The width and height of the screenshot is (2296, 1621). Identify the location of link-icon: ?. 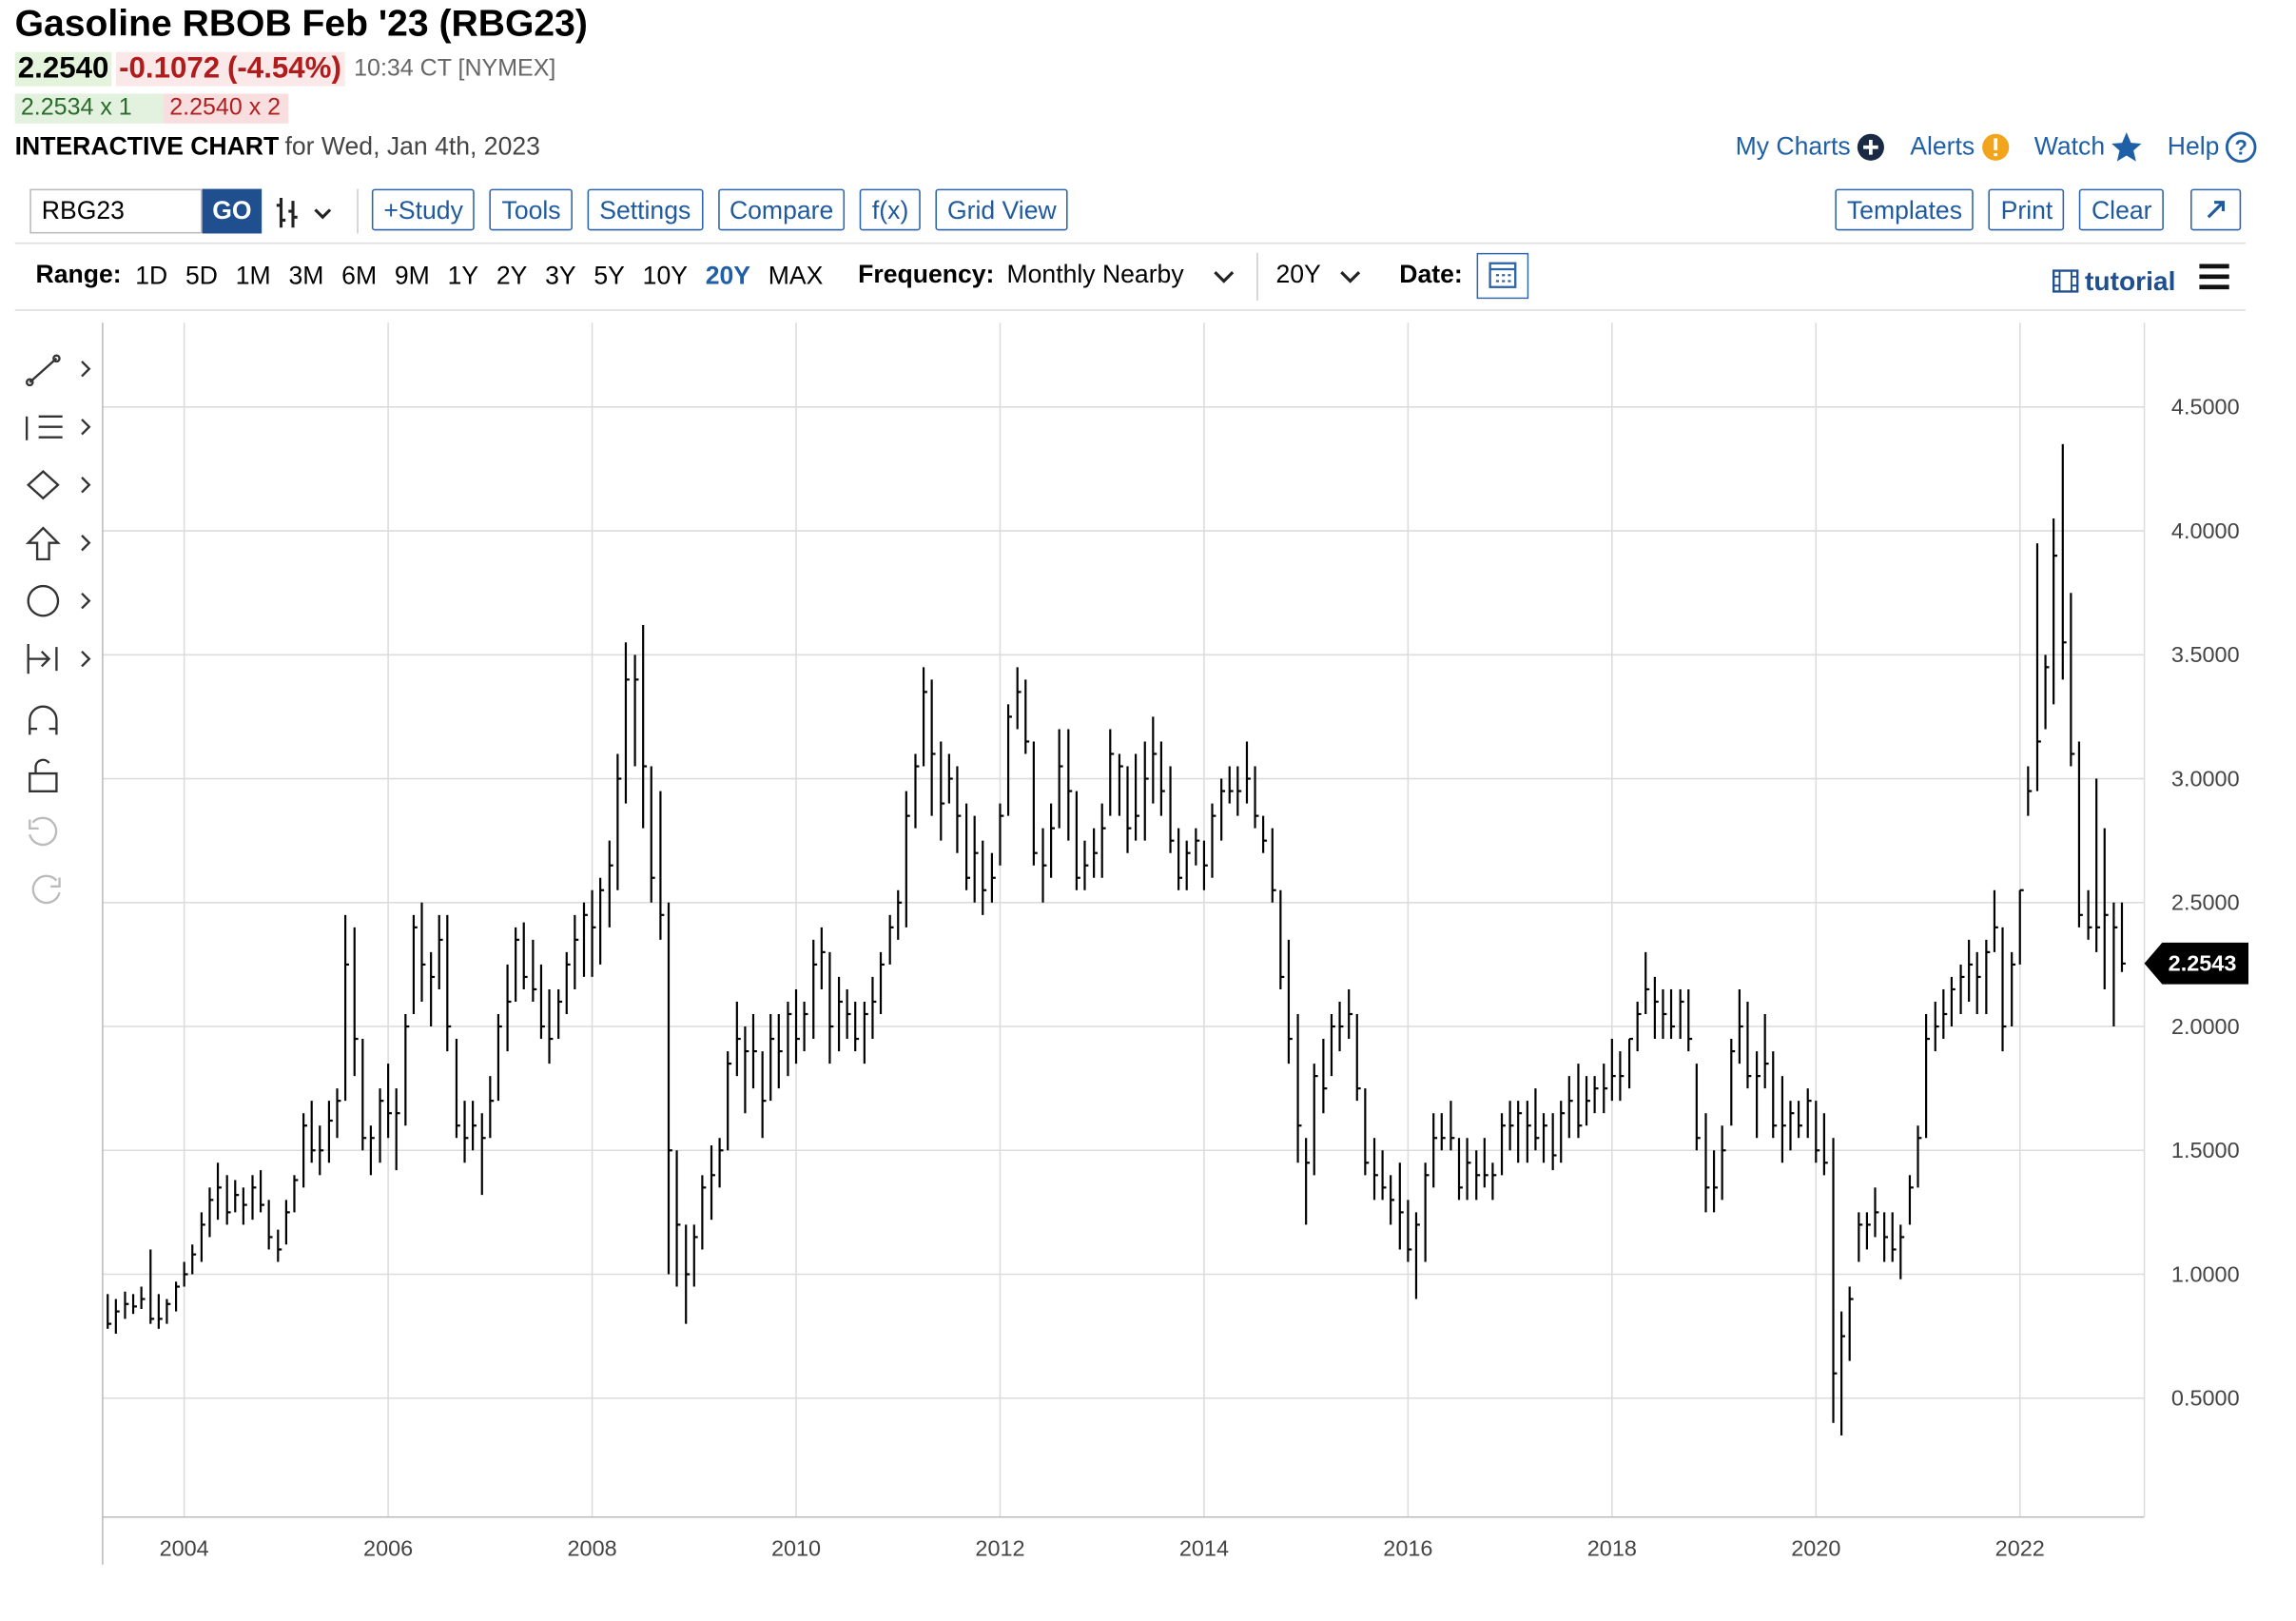
(2242, 147).